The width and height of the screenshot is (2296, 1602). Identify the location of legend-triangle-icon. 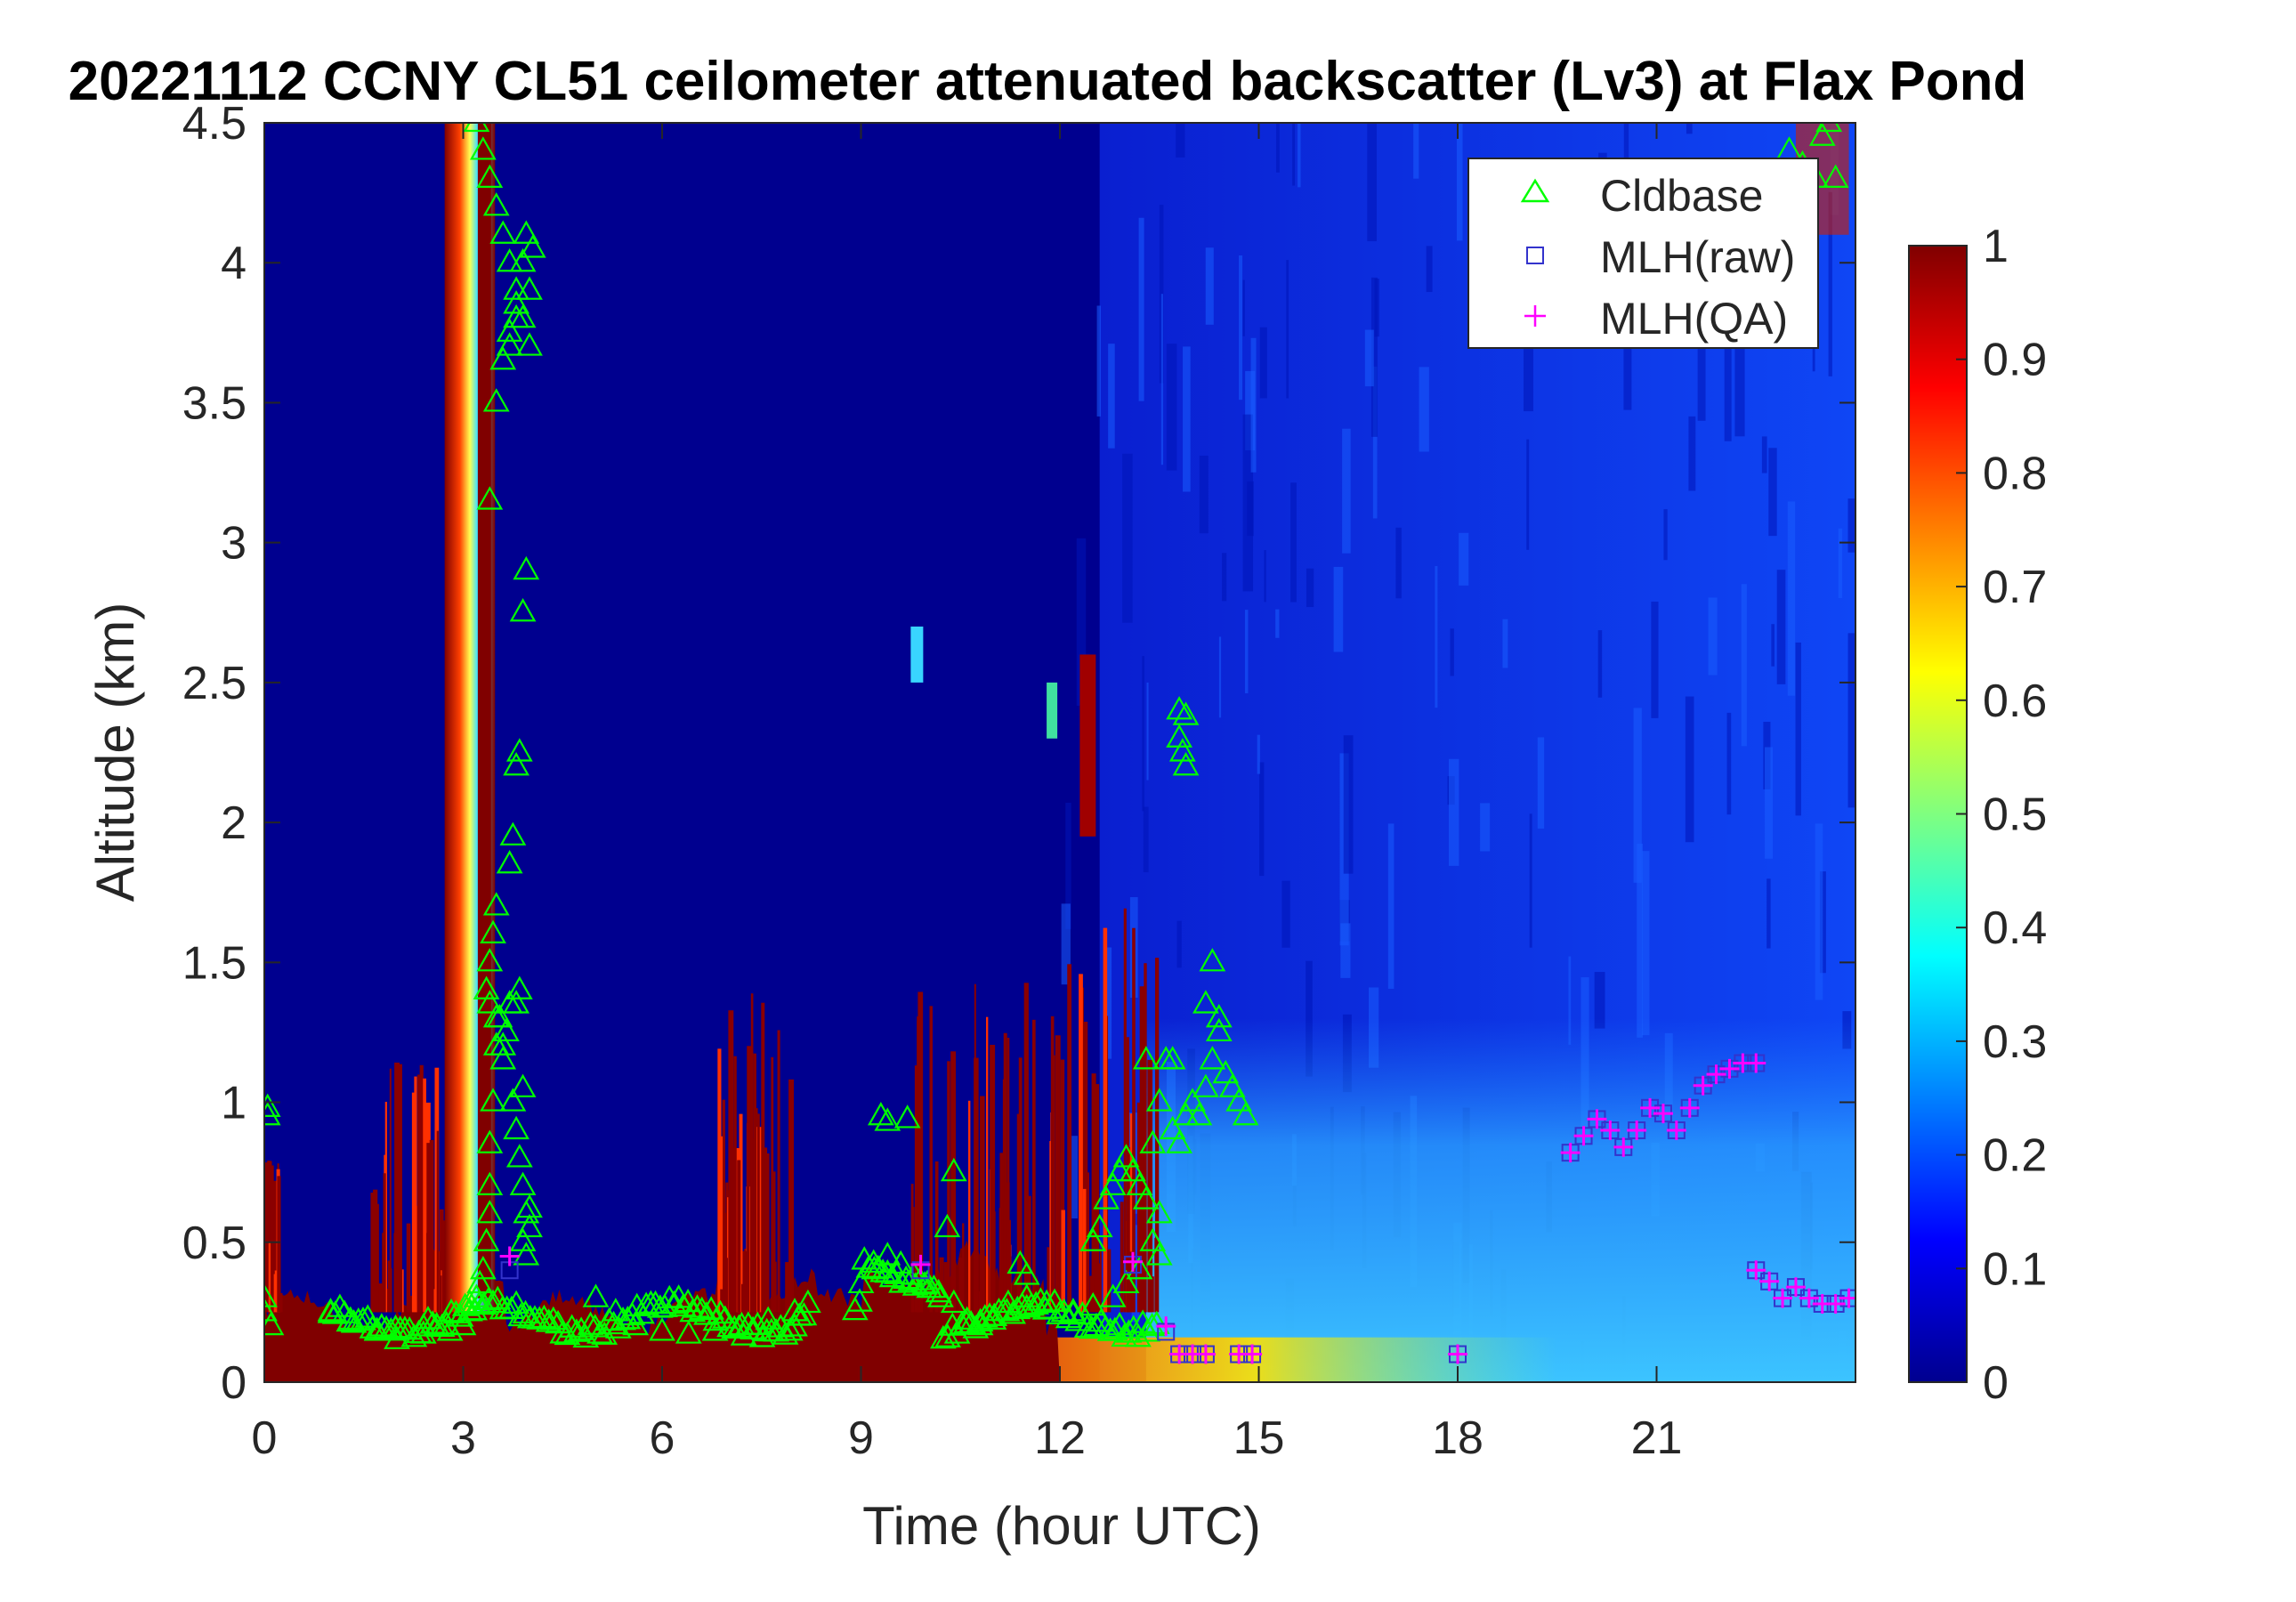
(1535, 191).